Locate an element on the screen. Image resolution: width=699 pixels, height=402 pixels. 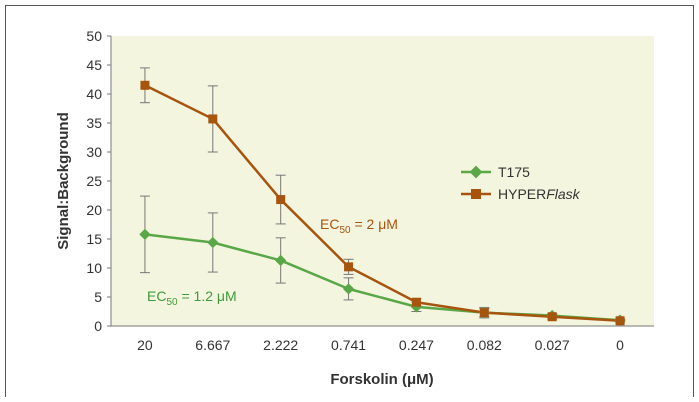
legend-item-hyperflask: HYPERFlask is located at coordinates (521, 194).